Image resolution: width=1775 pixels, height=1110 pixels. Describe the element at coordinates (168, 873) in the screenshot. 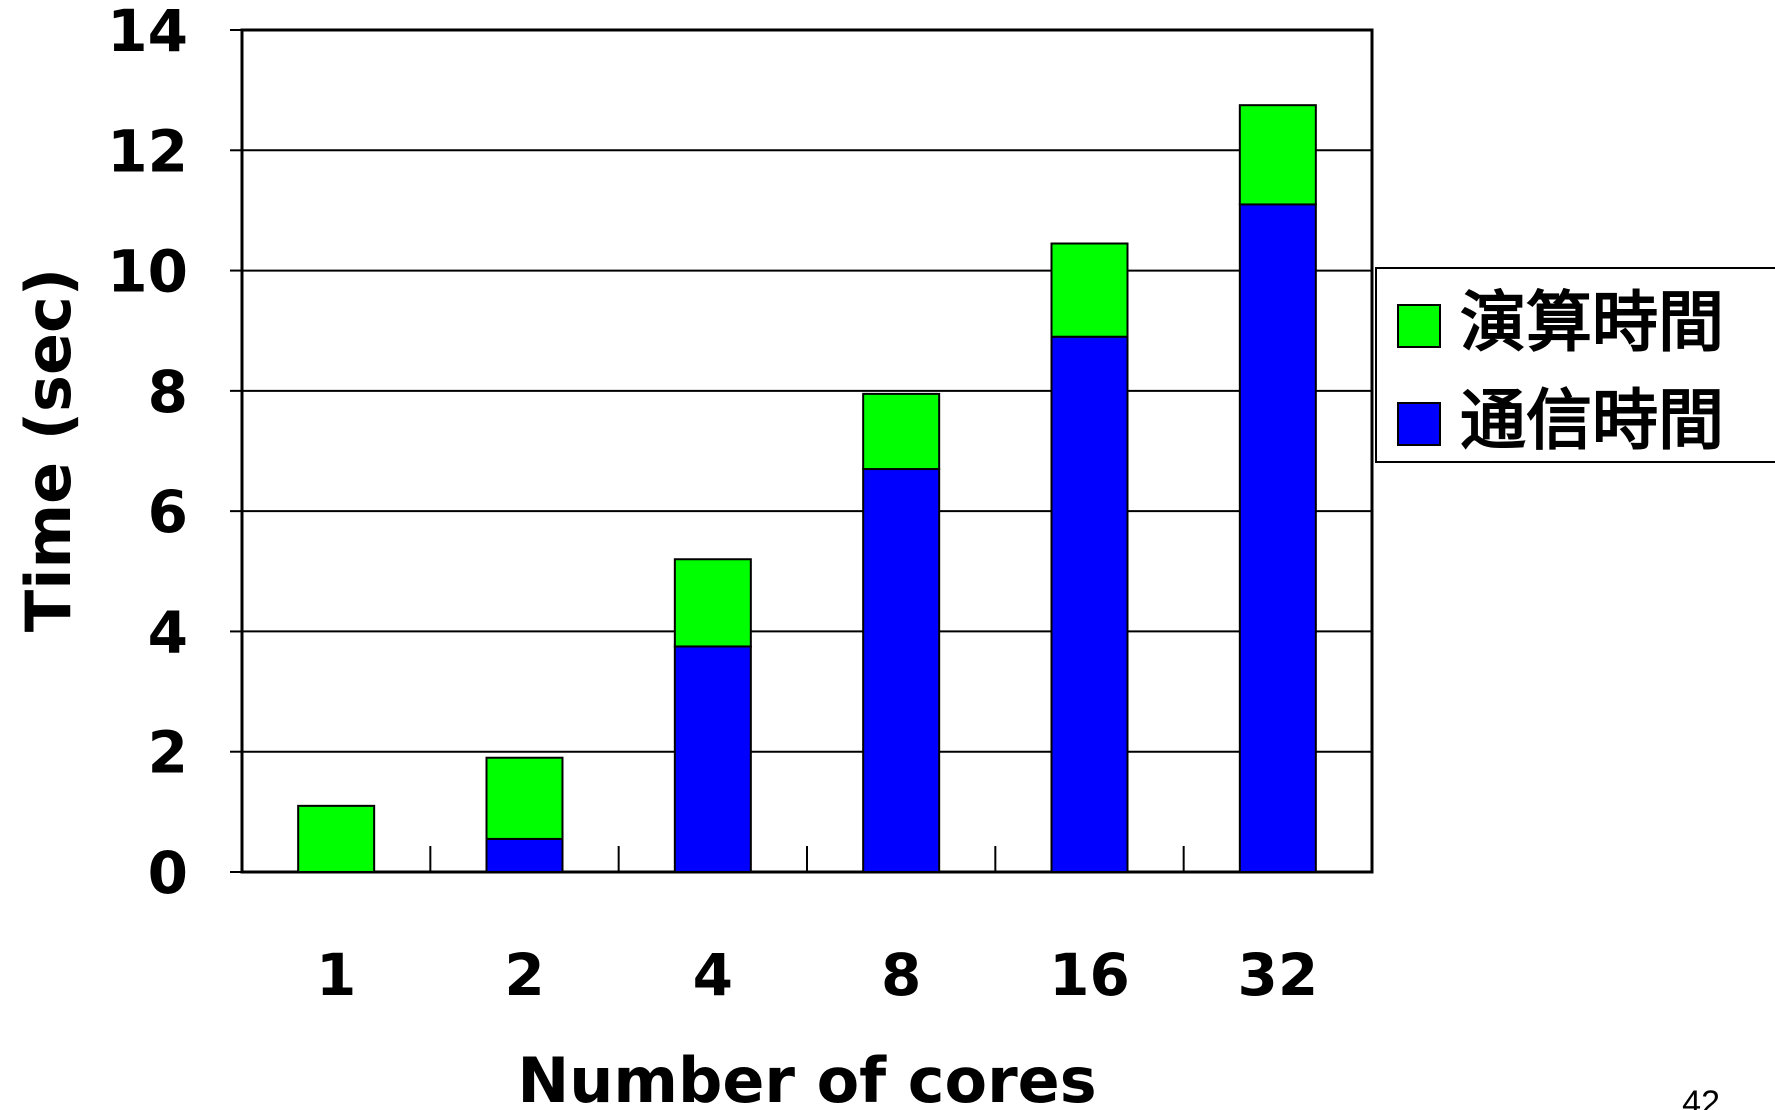

I see `y-tick-label: 0` at that location.